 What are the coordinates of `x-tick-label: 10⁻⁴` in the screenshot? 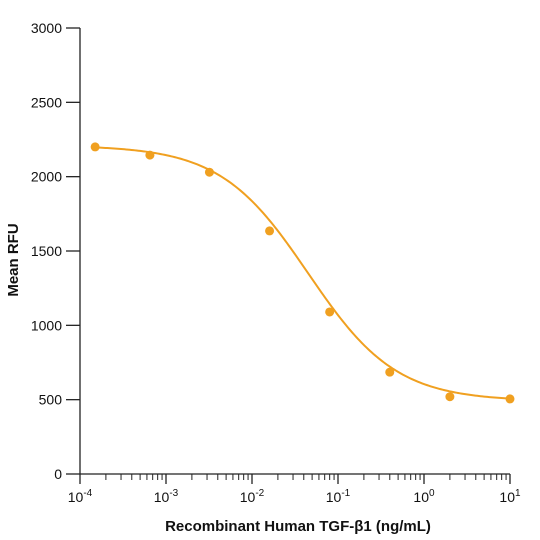 It's located at (80, 496).